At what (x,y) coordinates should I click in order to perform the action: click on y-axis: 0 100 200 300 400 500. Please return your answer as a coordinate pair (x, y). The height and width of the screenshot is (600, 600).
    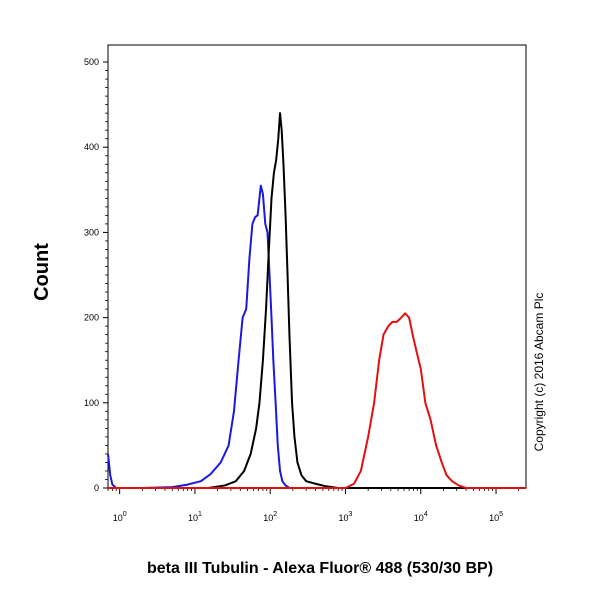
    Looking at the image, I should click on (96, 275).